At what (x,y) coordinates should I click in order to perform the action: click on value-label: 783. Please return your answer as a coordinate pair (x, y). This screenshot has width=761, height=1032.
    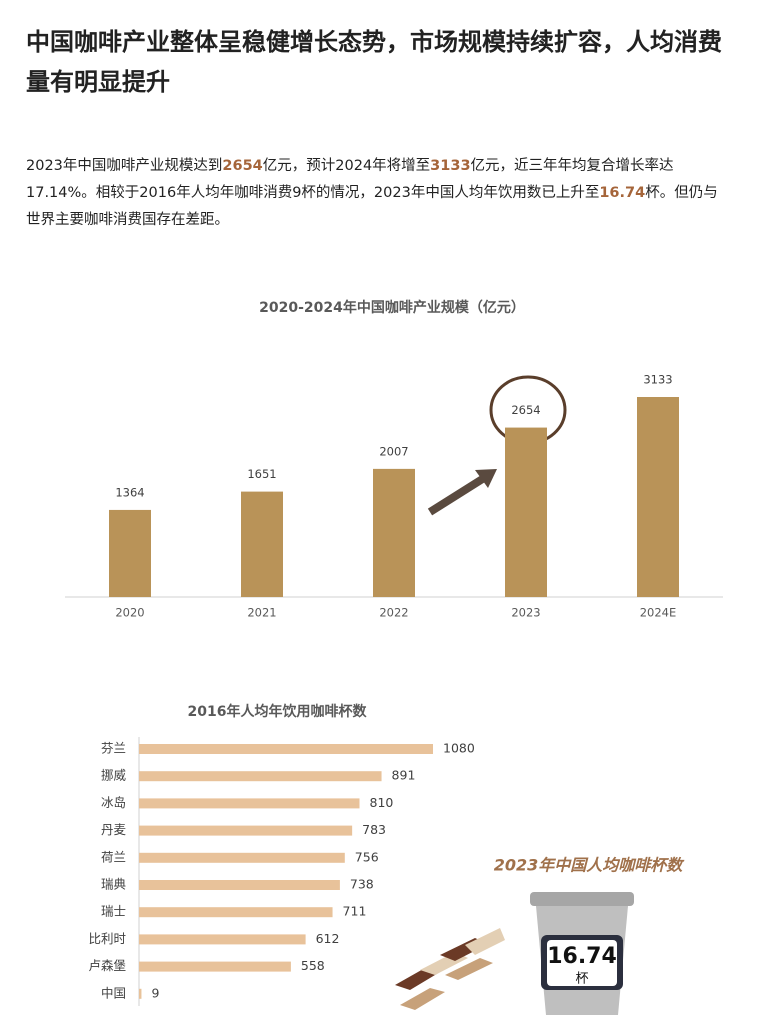
    Looking at the image, I should click on (374, 829).